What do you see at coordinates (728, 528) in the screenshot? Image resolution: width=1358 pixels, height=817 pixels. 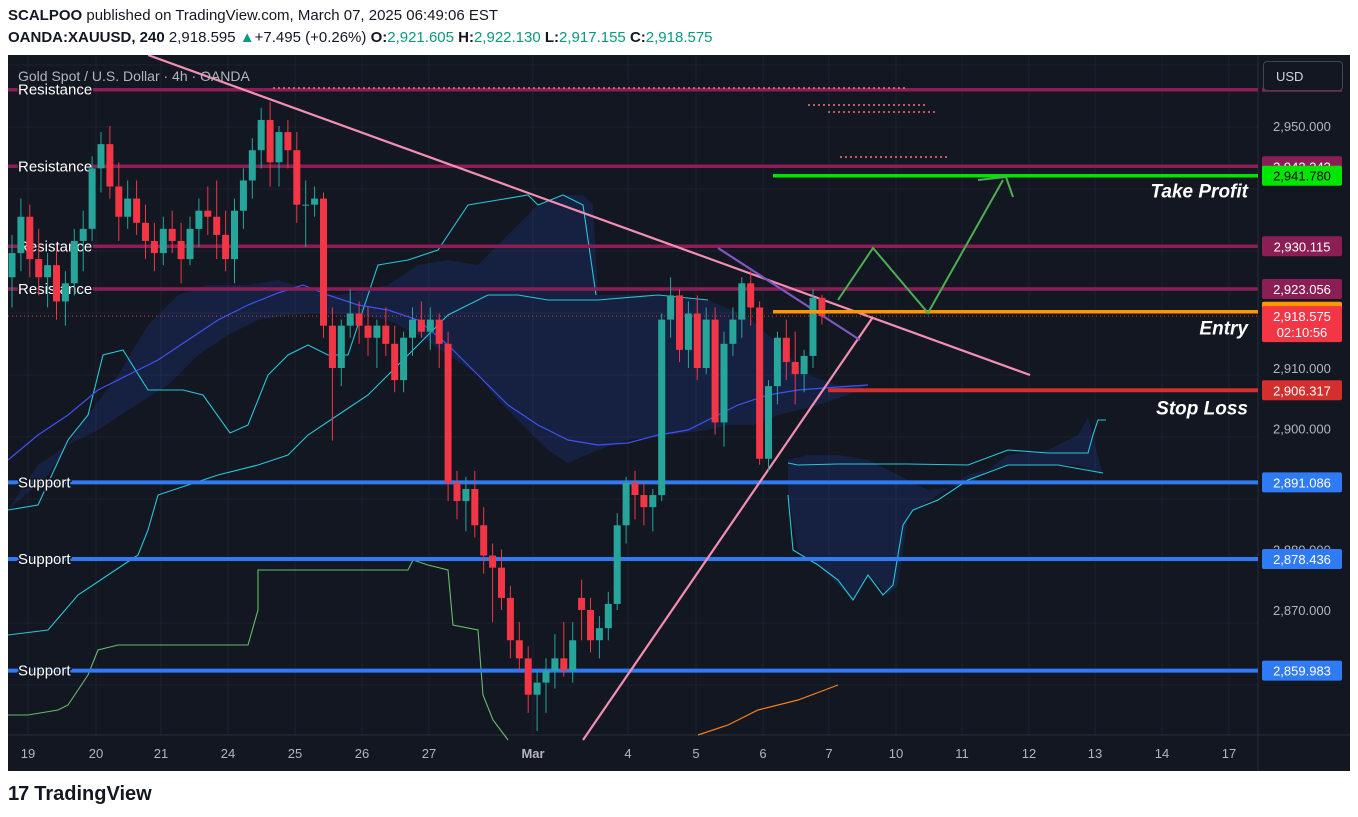 I see `ascending-trendline` at bounding box center [728, 528].